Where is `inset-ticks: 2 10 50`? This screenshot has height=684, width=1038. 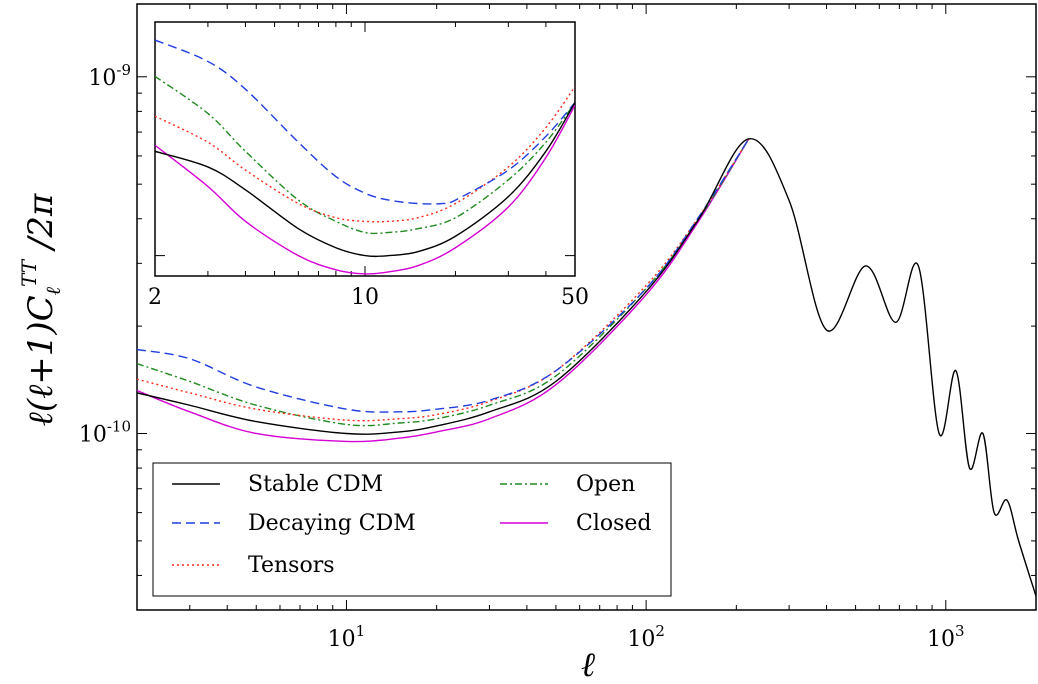
inset-ticks: 2 10 50 is located at coordinates (368, 297).